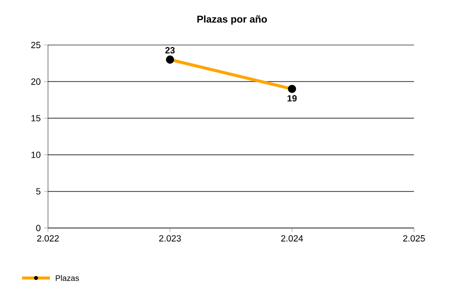  Describe the element at coordinates (38, 191) in the screenshot. I see `y-tick-label: 5` at that location.